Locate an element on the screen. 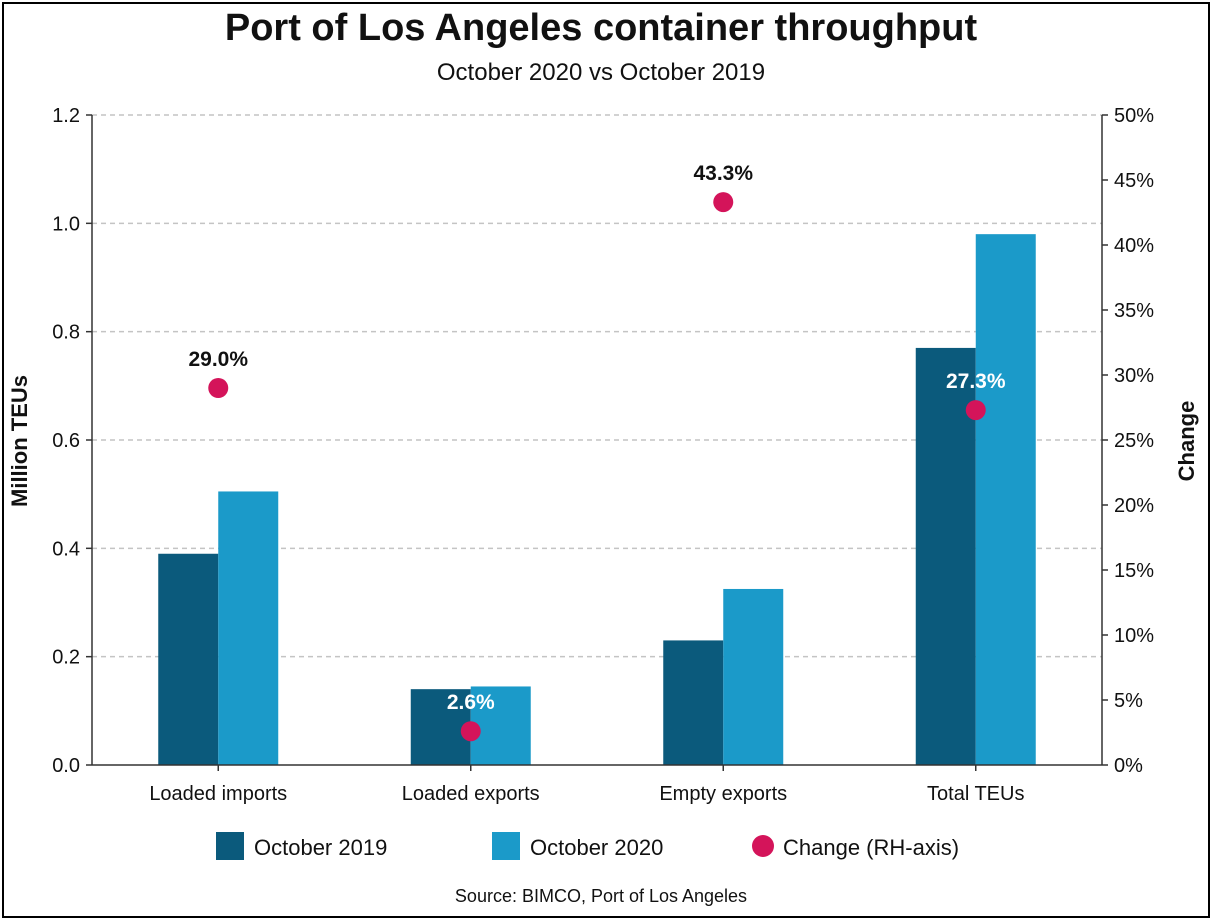 The width and height of the screenshot is (1212, 920). right-tick-label: 25% is located at coordinates (1134, 441).